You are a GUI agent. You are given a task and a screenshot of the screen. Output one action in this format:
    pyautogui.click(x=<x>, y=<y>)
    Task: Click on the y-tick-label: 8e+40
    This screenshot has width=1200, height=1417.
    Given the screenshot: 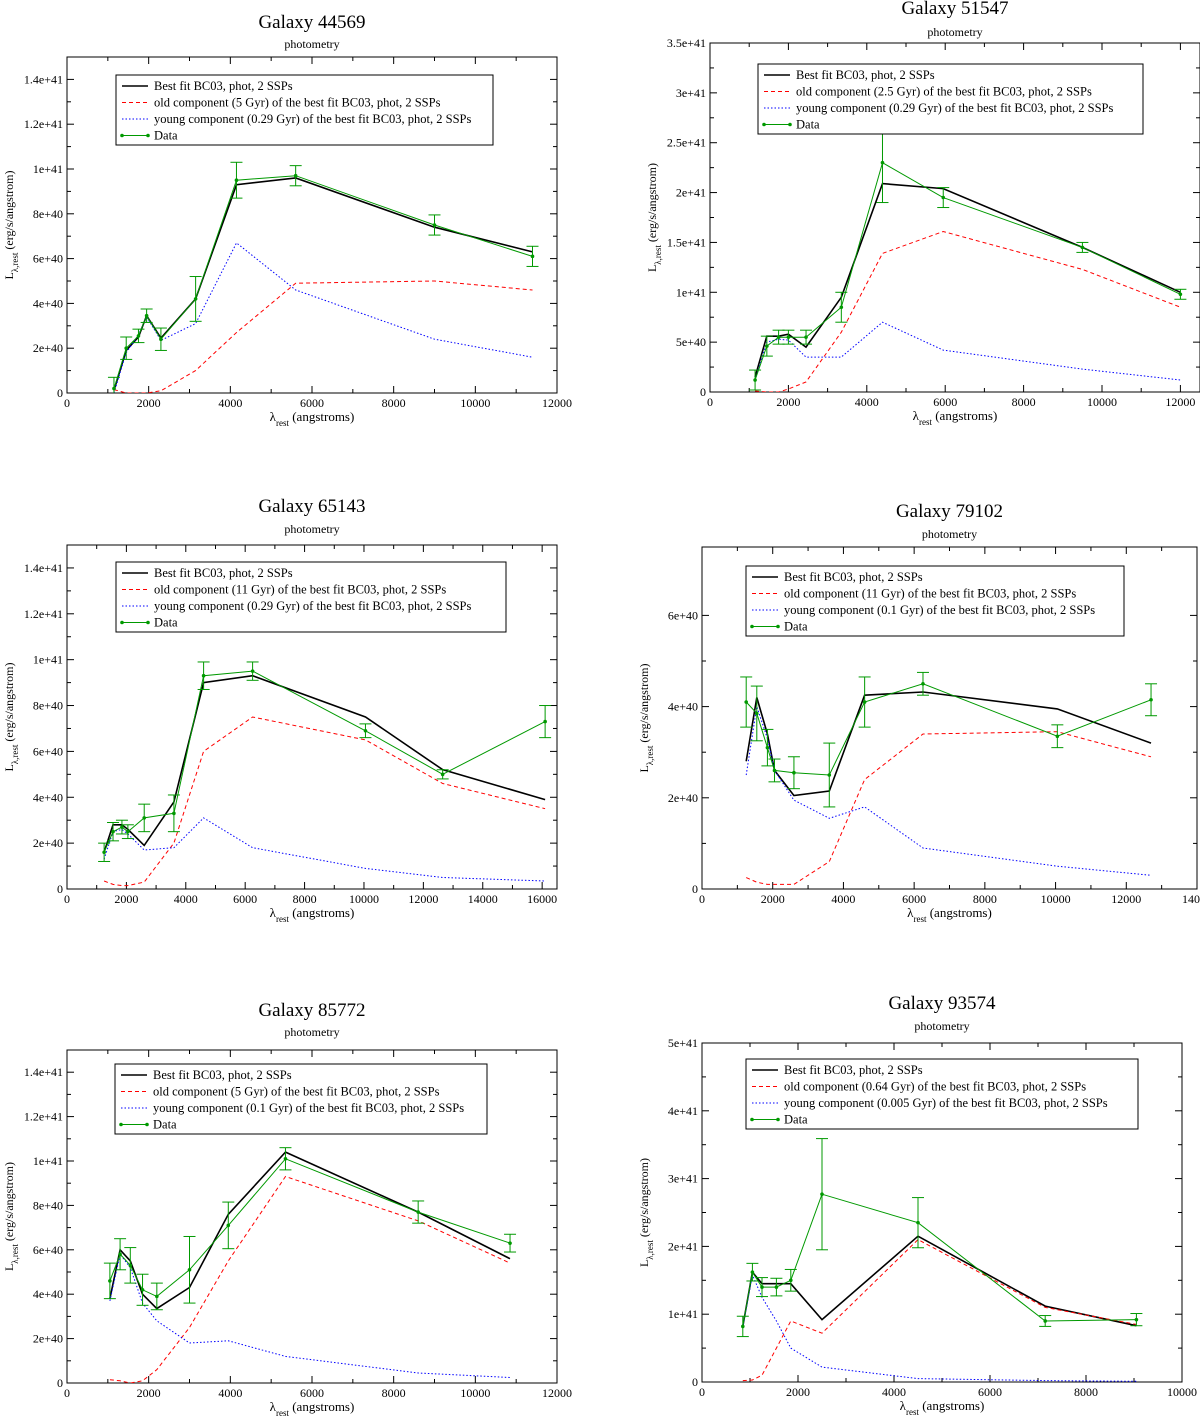 What is the action you would take?
    pyautogui.click(x=48, y=706)
    